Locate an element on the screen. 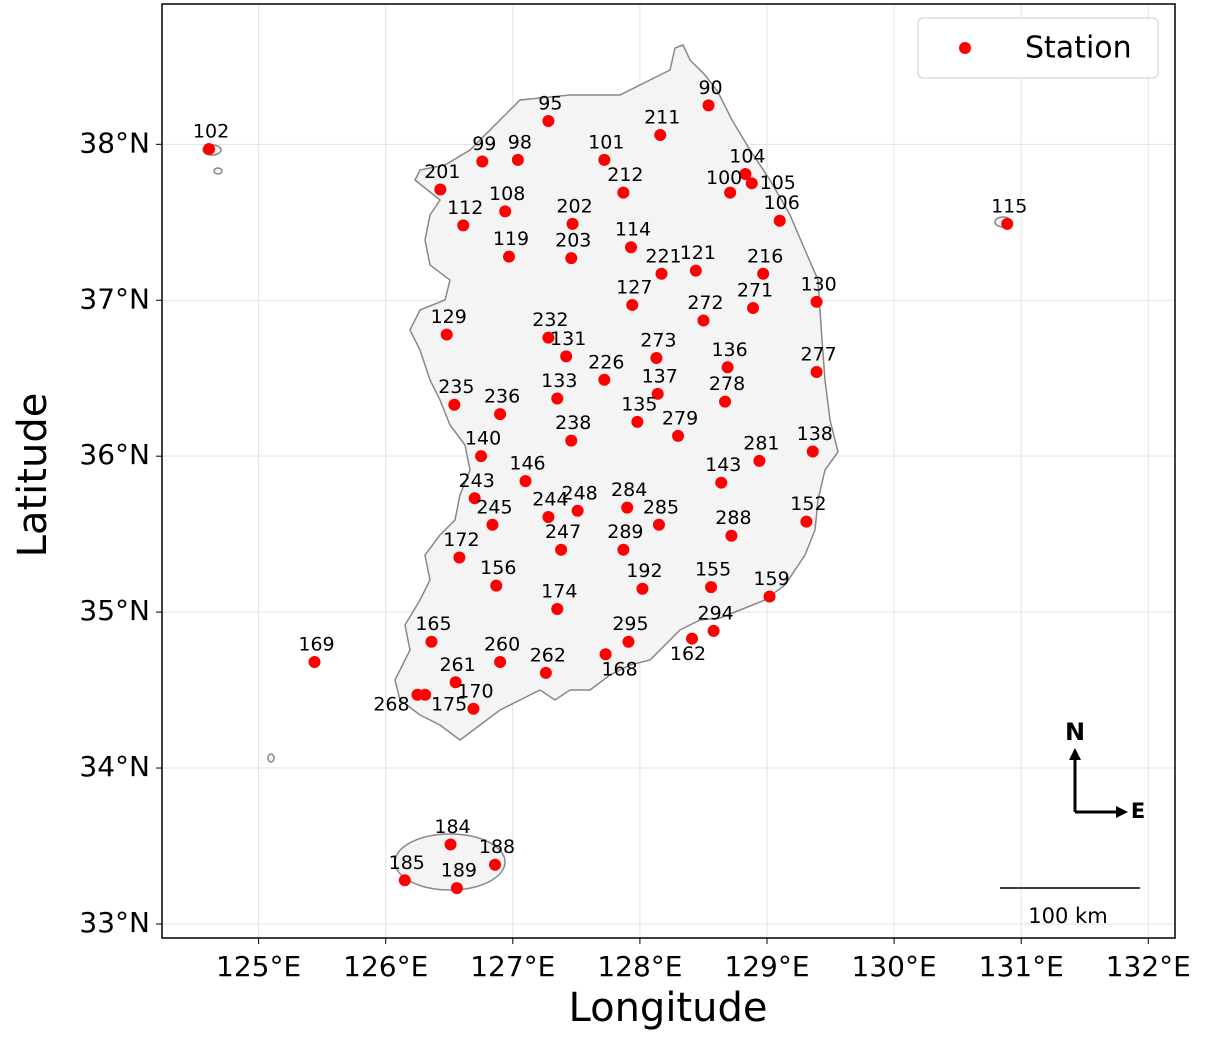  y-tick-label: 33°N is located at coordinates (114, 922).